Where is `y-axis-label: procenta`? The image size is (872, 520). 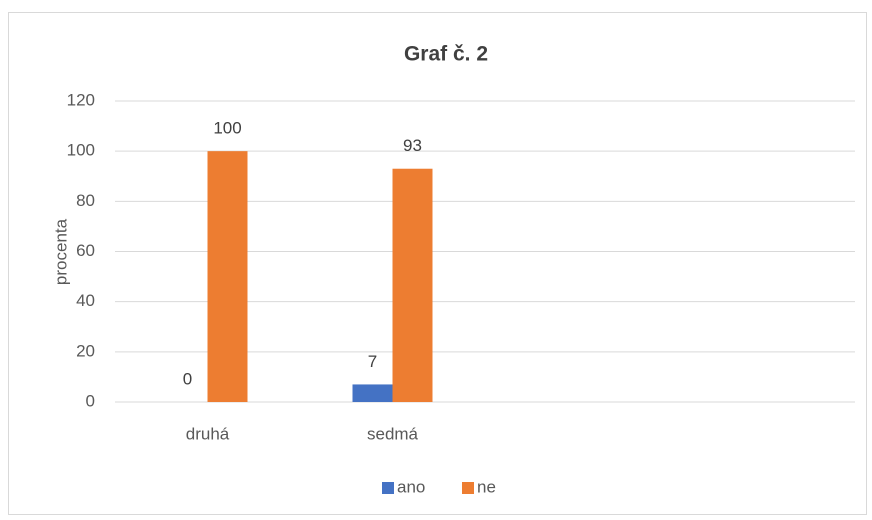
y-axis-label: procenta is located at coordinates (60, 251).